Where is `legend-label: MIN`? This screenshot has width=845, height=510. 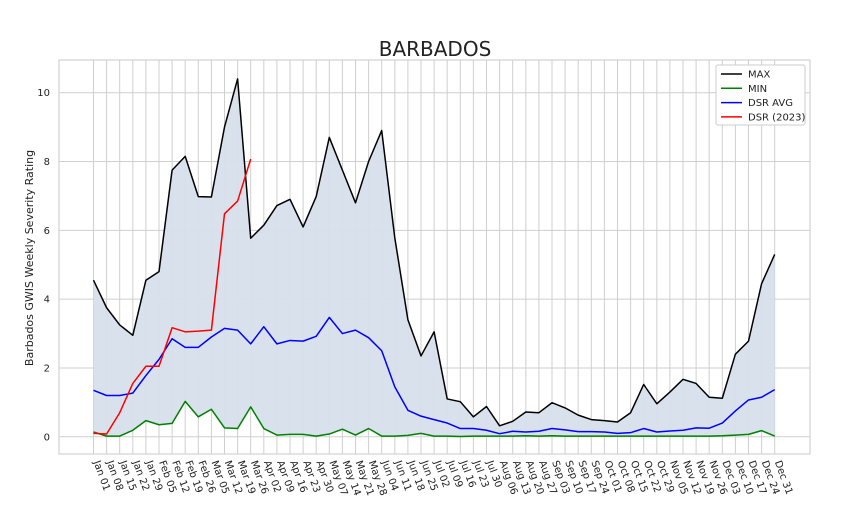 legend-label: MIN is located at coordinates (757, 89).